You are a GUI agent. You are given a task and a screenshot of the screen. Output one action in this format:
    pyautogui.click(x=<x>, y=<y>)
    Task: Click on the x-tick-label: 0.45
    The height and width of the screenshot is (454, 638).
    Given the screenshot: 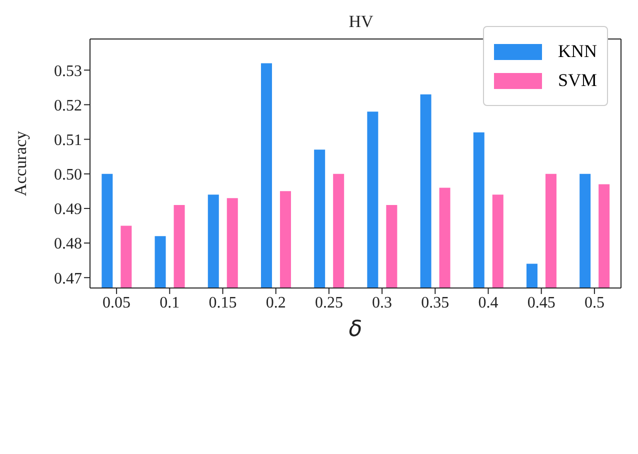 What is the action you would take?
    pyautogui.click(x=541, y=303)
    